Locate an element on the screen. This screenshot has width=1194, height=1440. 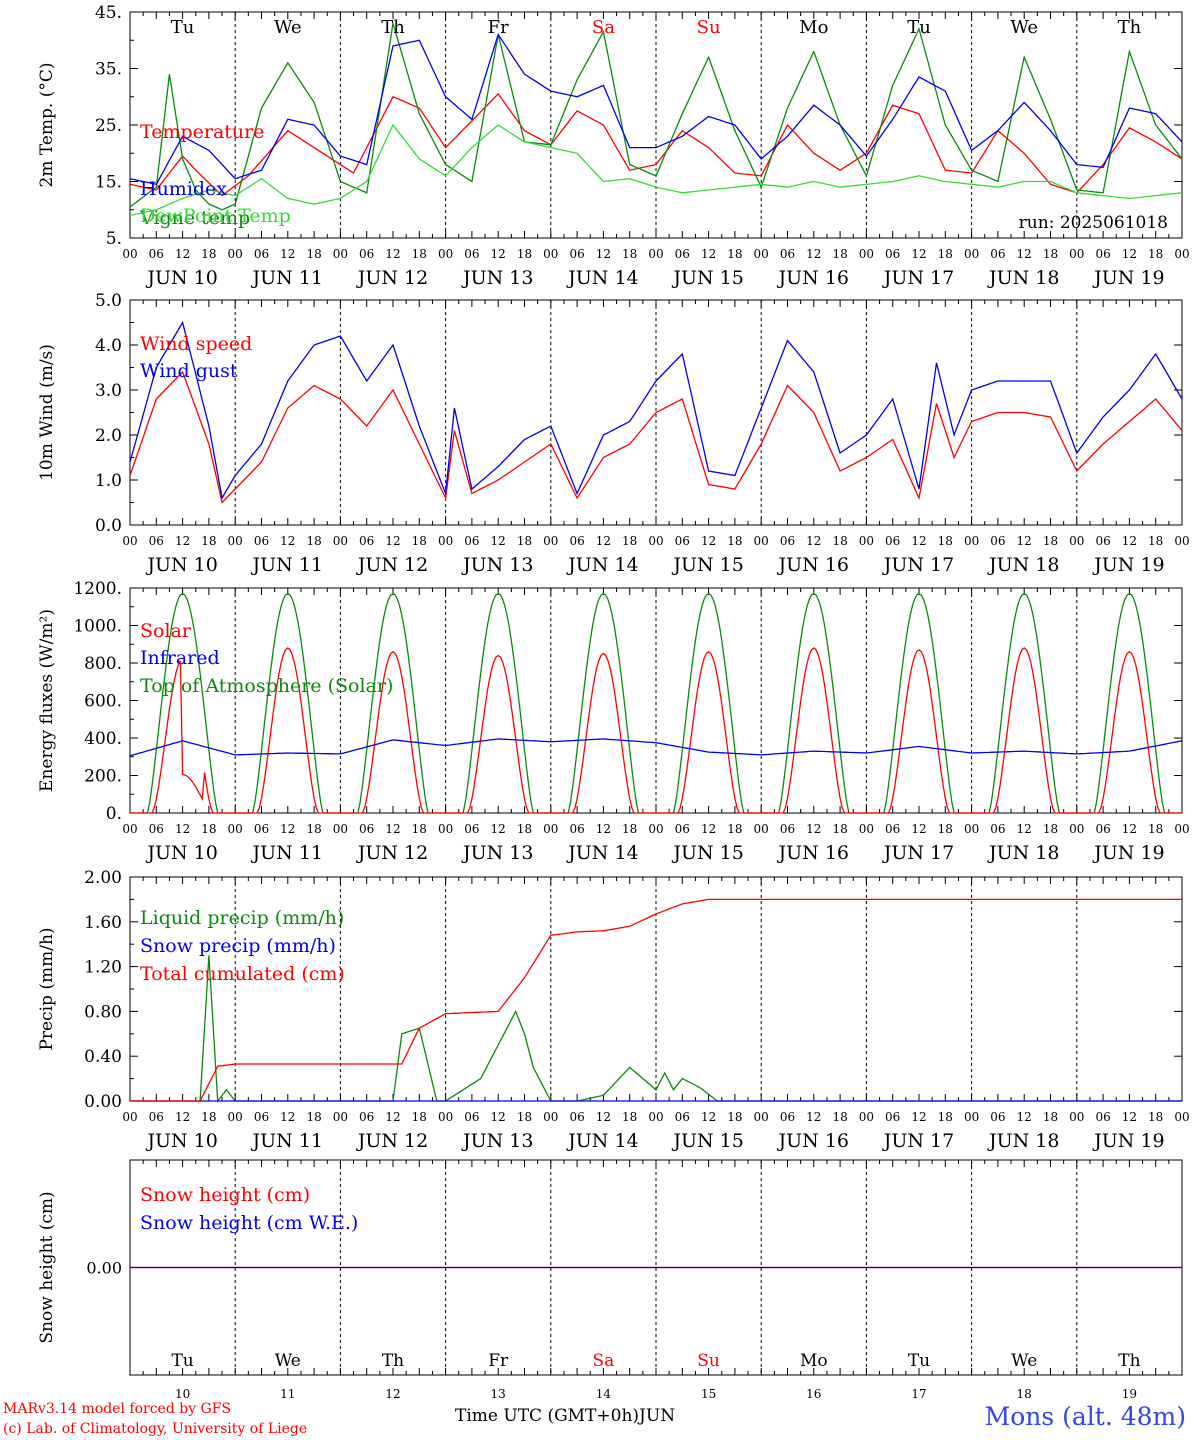
day-number-label: 13 is located at coordinates (498, 1393).